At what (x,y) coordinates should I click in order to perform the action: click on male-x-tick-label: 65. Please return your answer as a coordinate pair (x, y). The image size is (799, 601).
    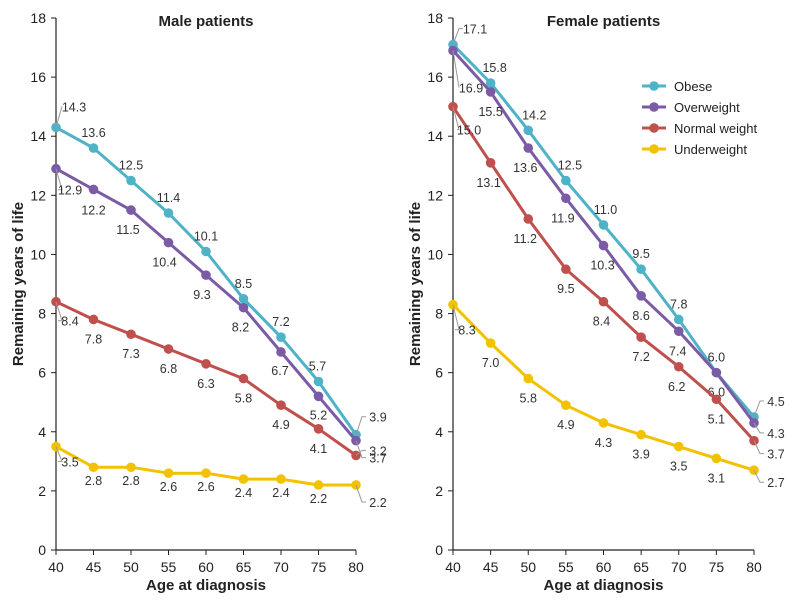
    Looking at the image, I should click on (244, 567).